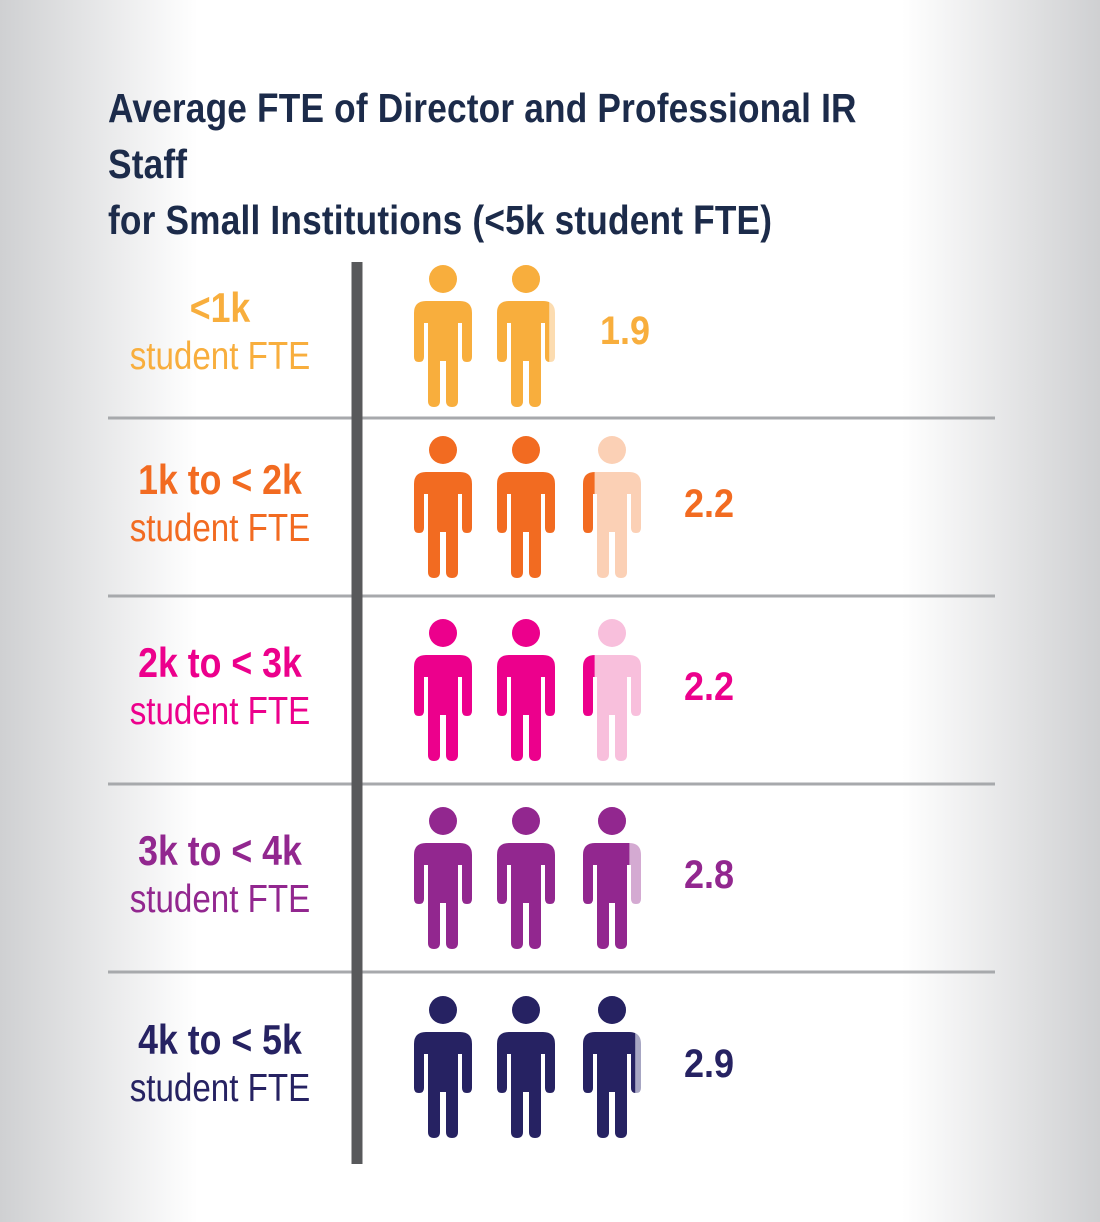  Describe the element at coordinates (220, 504) in the screenshot. I see `row-label: 1k to < 2k student FTE` at that location.